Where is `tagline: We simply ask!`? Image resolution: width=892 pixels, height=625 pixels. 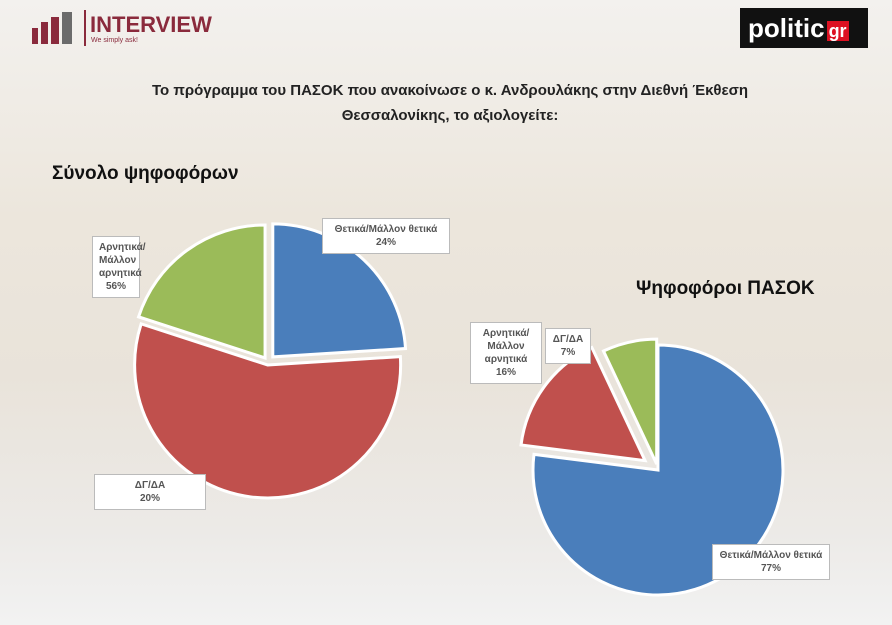
tagline: We simply ask! is located at coordinates (114, 40).